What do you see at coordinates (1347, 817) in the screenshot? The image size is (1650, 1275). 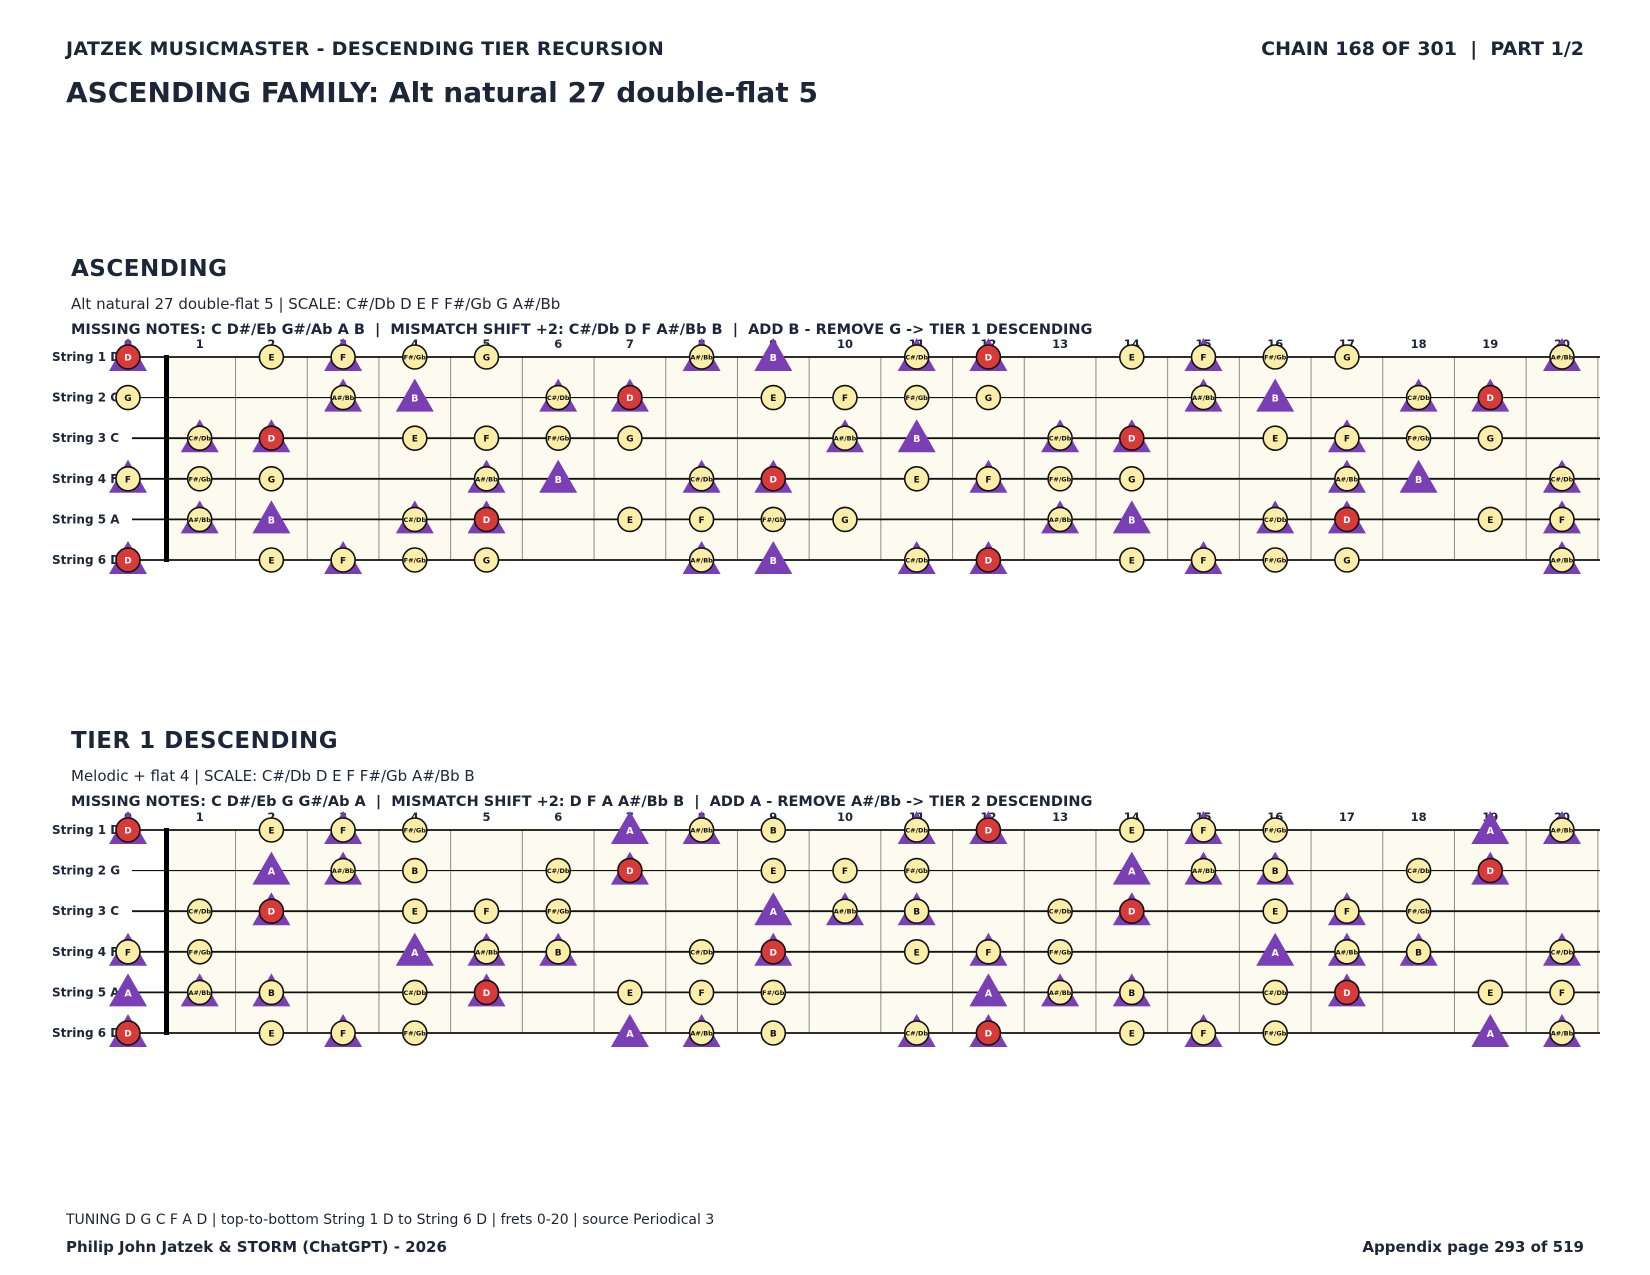 I see `fret-number: 17` at bounding box center [1347, 817].